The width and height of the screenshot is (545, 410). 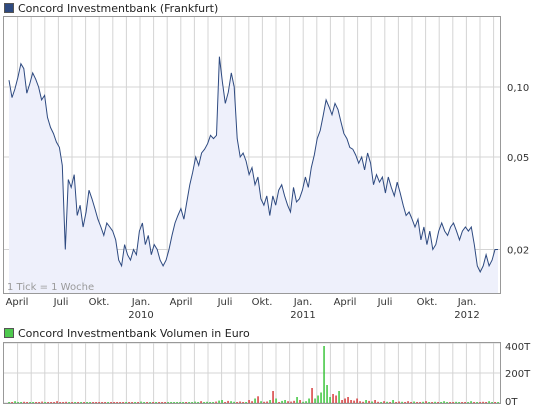 I want to click on volume-bars, so click(x=253, y=375).